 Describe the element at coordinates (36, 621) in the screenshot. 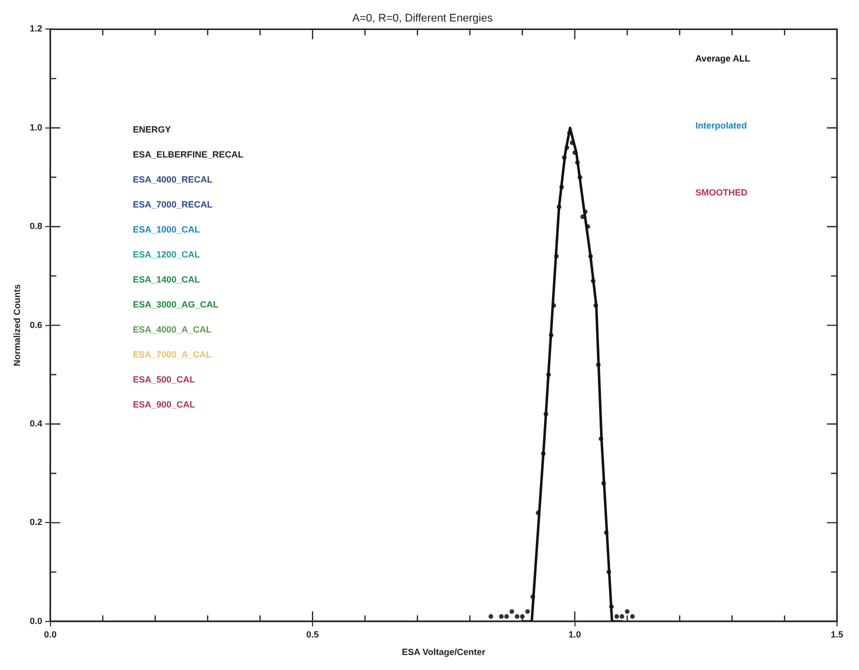

I see `y-tick-label: 0.0` at that location.